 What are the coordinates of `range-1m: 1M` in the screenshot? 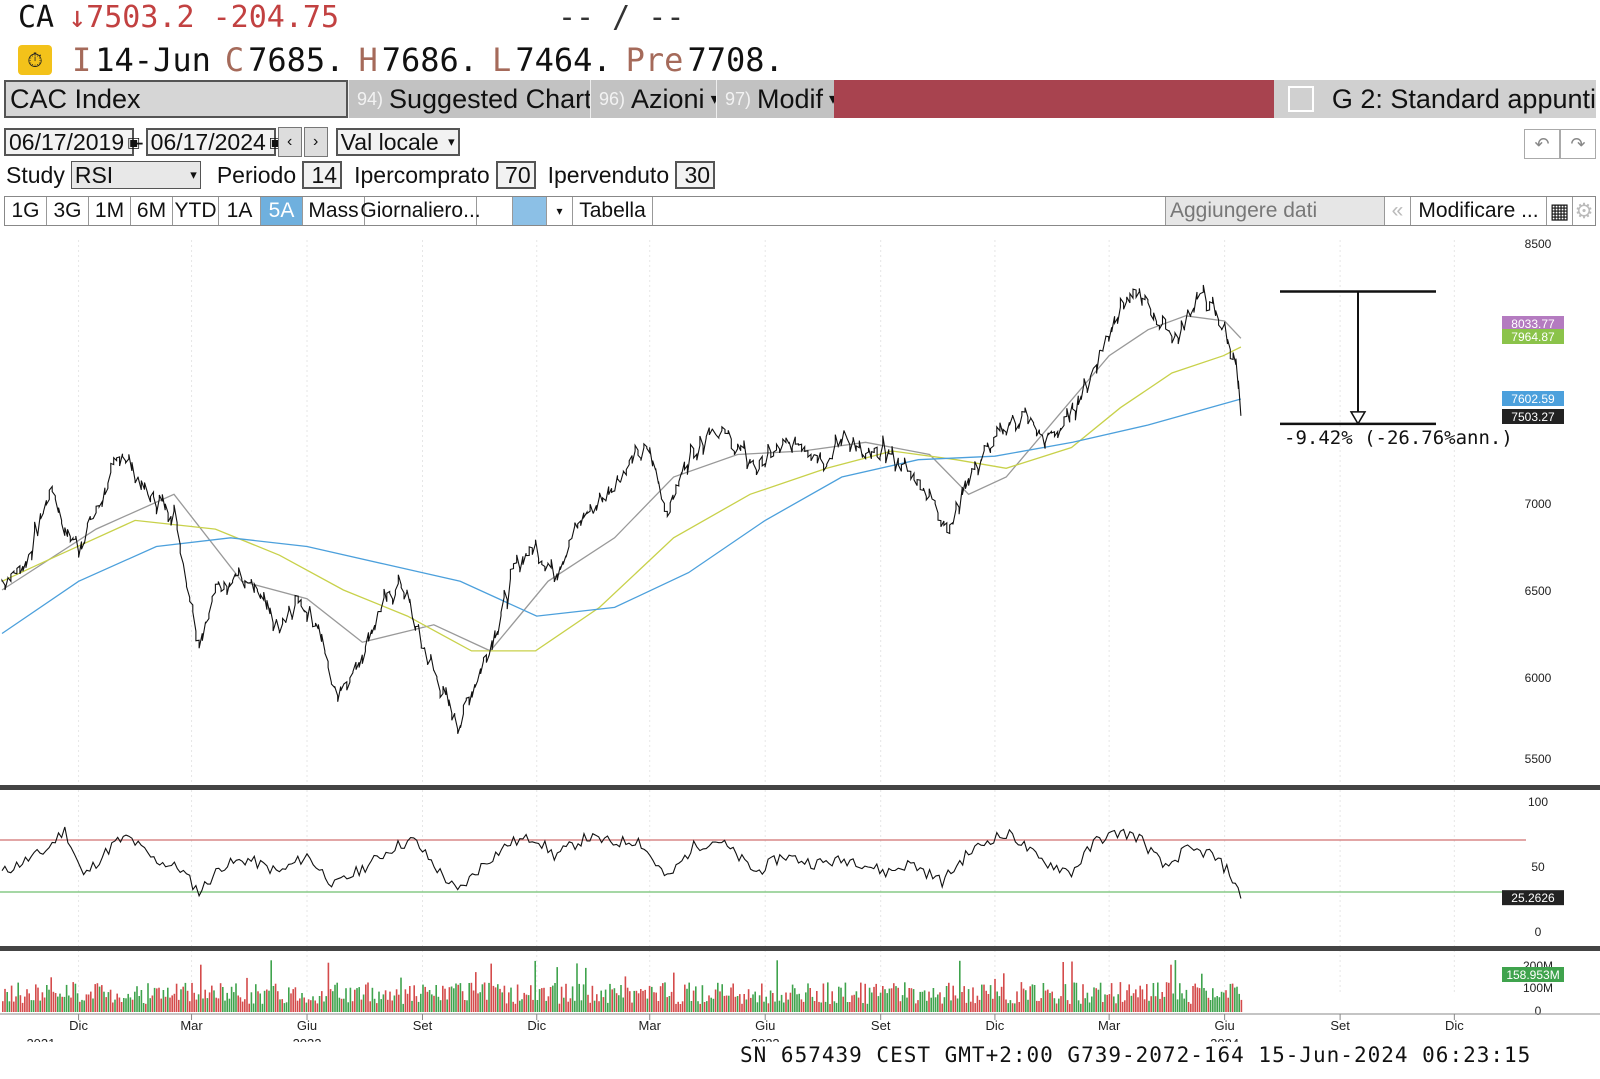 It's located at (110, 211).